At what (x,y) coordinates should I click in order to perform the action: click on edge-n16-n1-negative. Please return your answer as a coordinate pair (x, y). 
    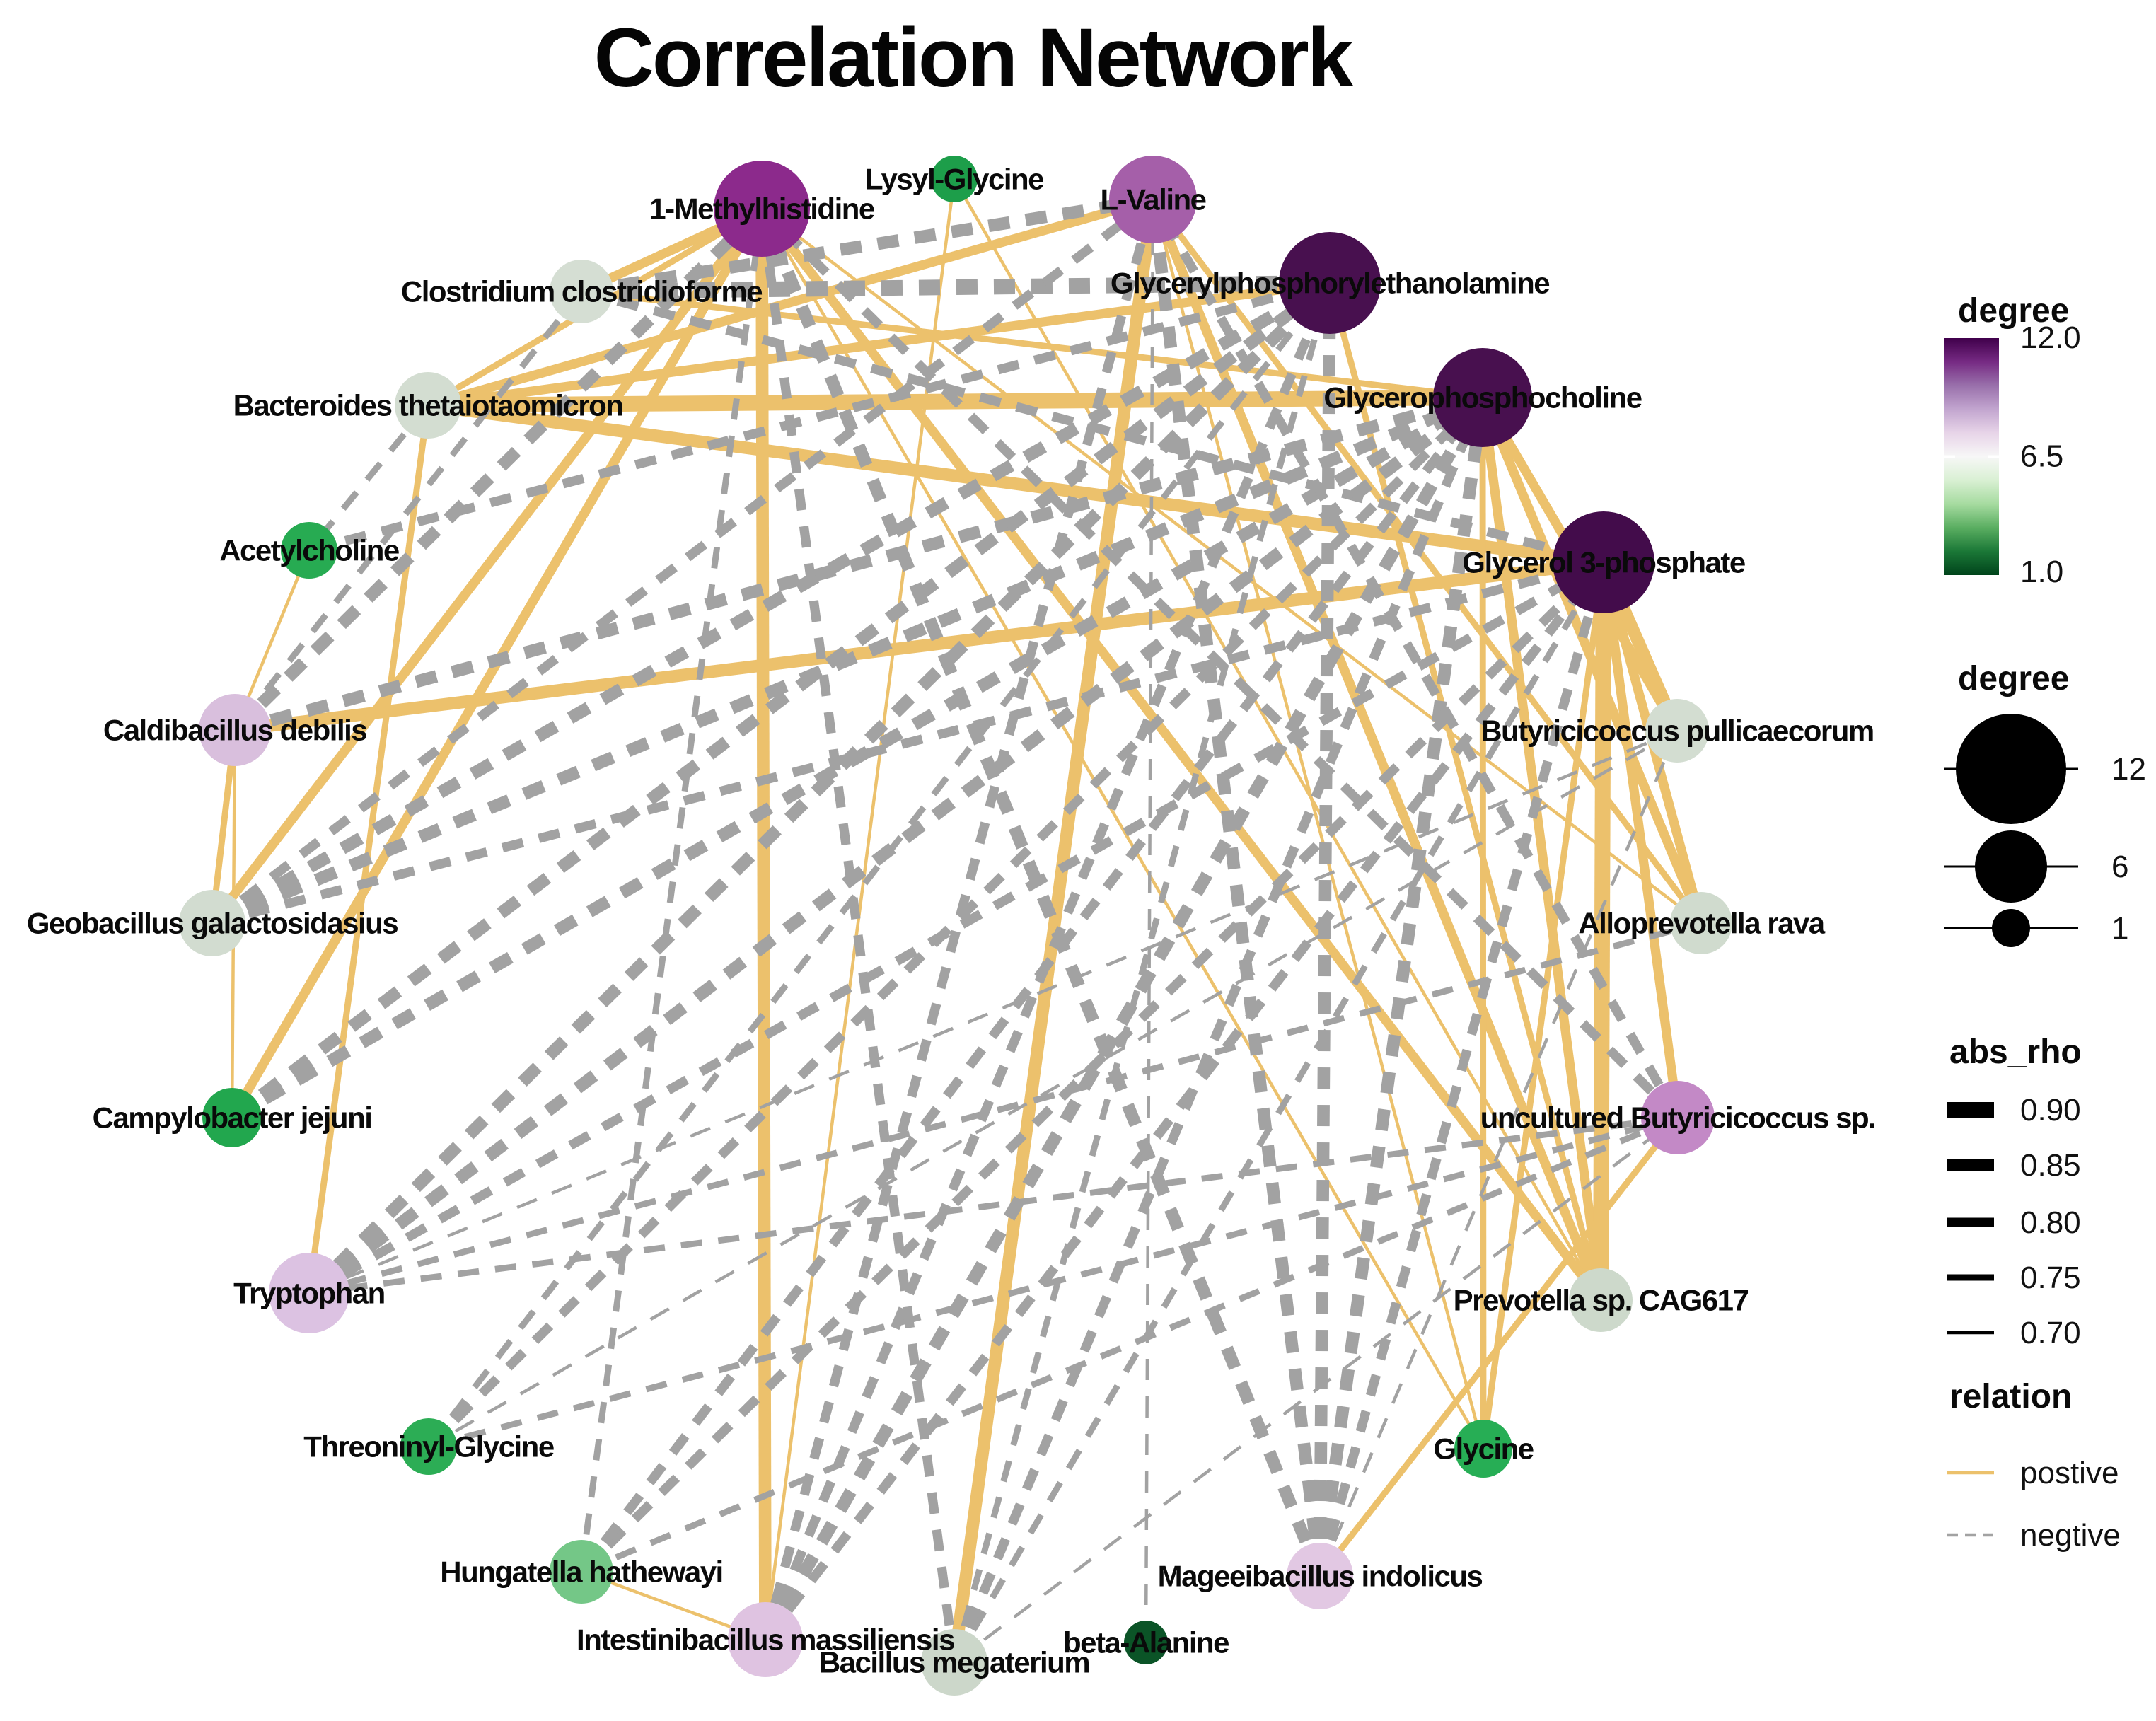
    Looking at the image, I should click on (671, 890).